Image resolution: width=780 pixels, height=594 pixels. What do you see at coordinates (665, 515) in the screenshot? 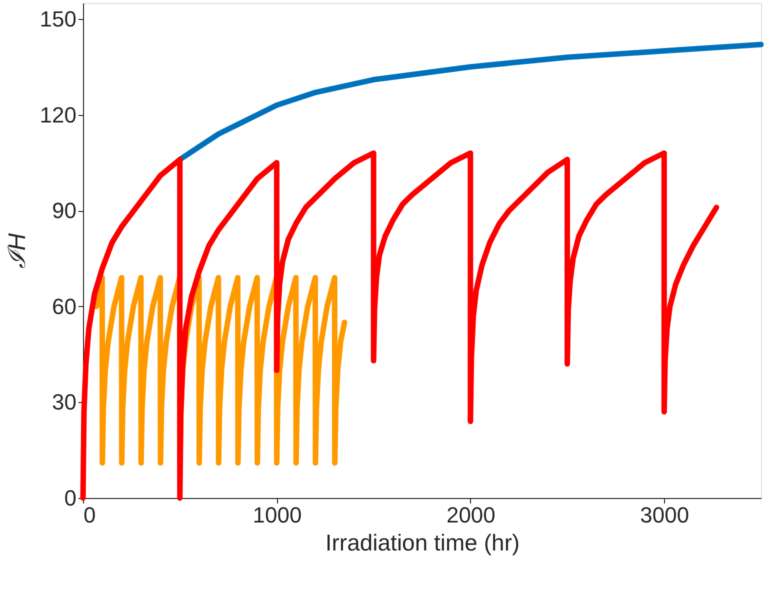
I see `x-tick-label: 3000` at bounding box center [665, 515].